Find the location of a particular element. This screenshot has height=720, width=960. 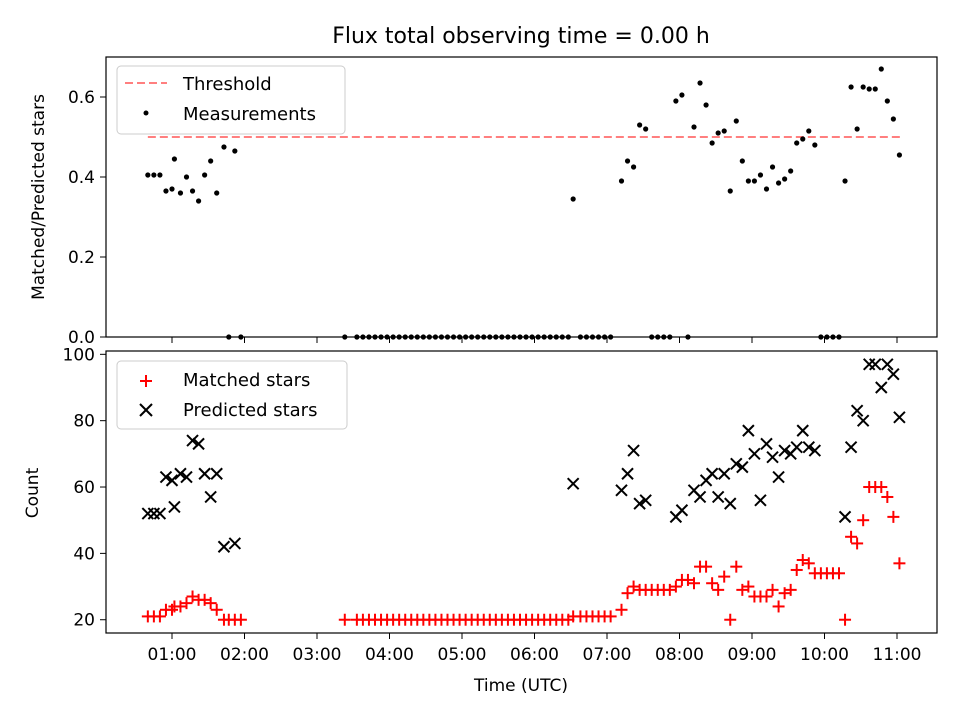

legend-measurements-swatch is located at coordinates (146, 113).